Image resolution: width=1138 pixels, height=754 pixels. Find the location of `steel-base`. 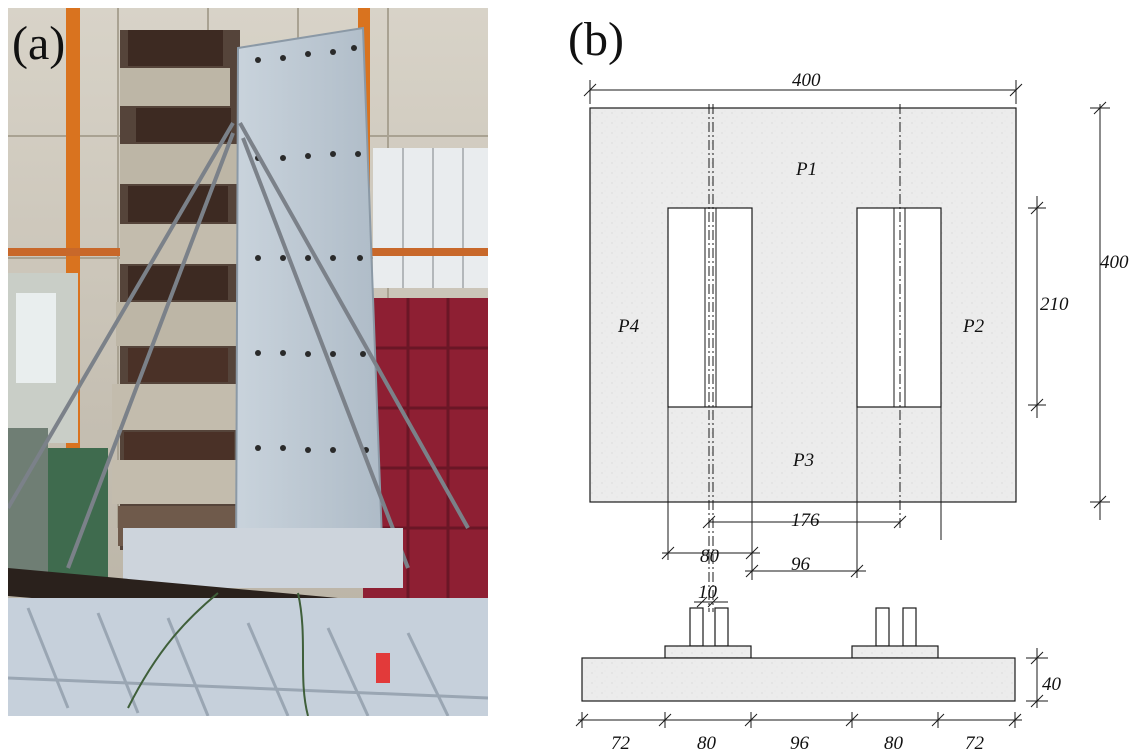

steel-base is located at coordinates (263, 558).